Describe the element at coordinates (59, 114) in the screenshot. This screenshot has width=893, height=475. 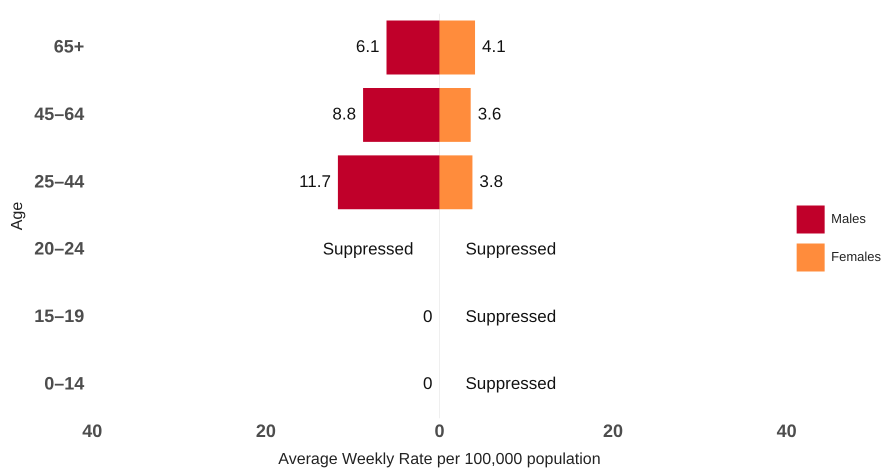
I see `y-tick-label: 45–64` at that location.